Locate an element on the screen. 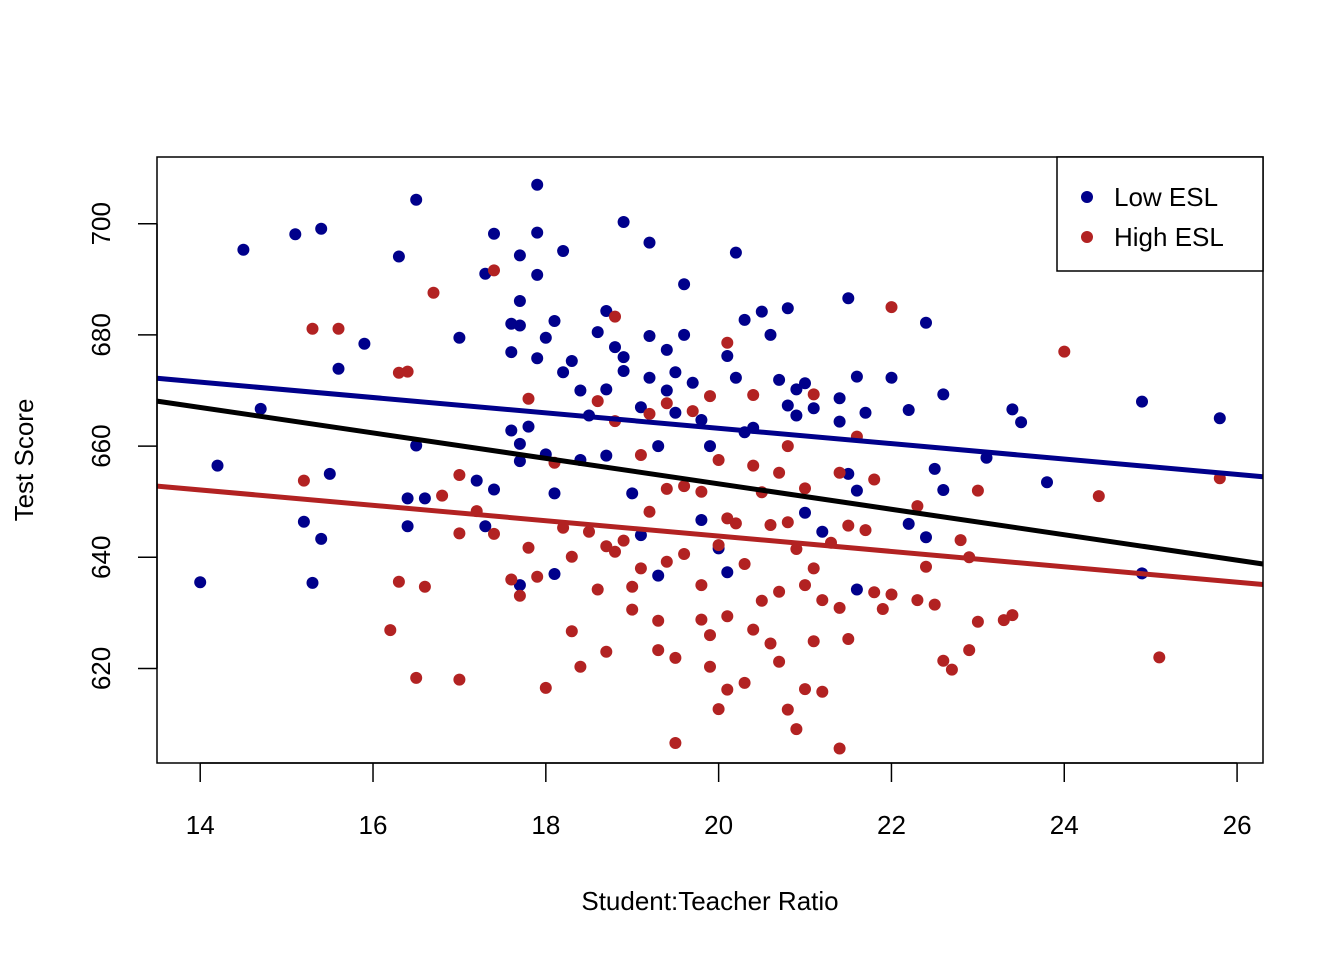 This screenshot has width=1344, height=960. x-axis: 14 16 18 20 22 24 26 is located at coordinates (719, 801).